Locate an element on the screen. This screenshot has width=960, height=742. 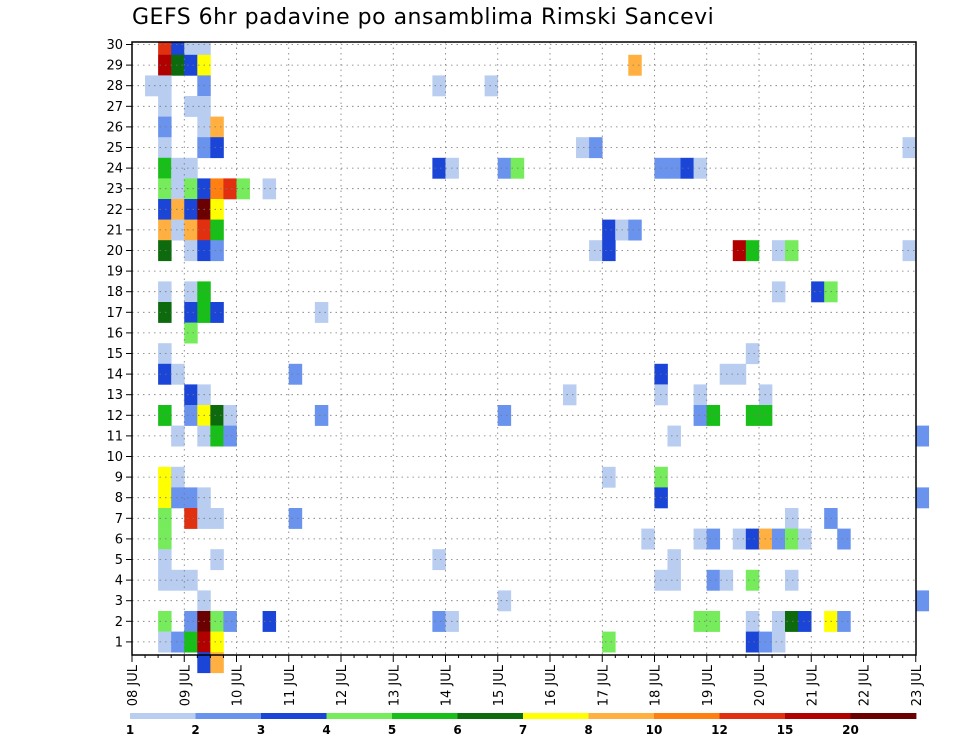
x-tick-label: 13 JUL is located at coordinates (394, 685).